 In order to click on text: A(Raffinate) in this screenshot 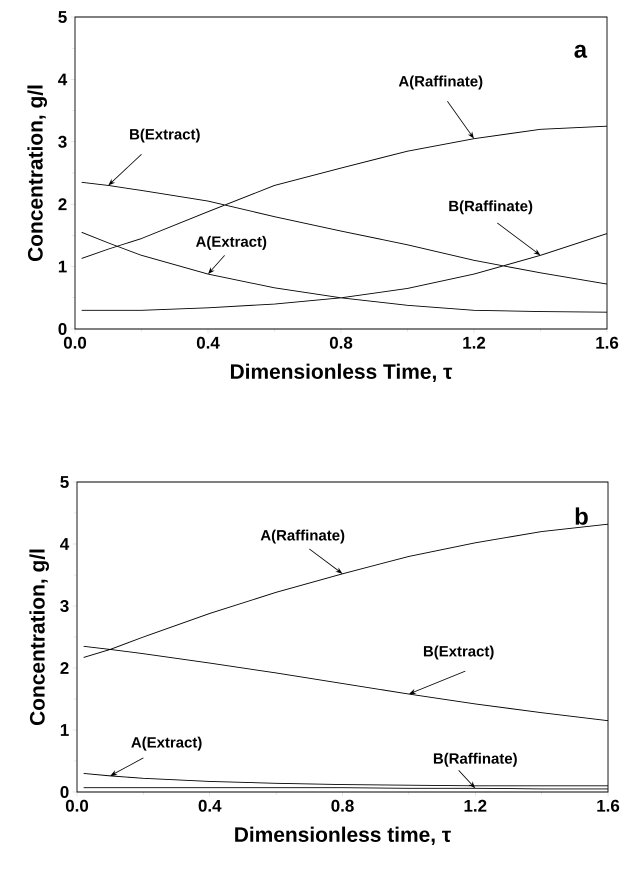, I will do `click(440, 83)`.